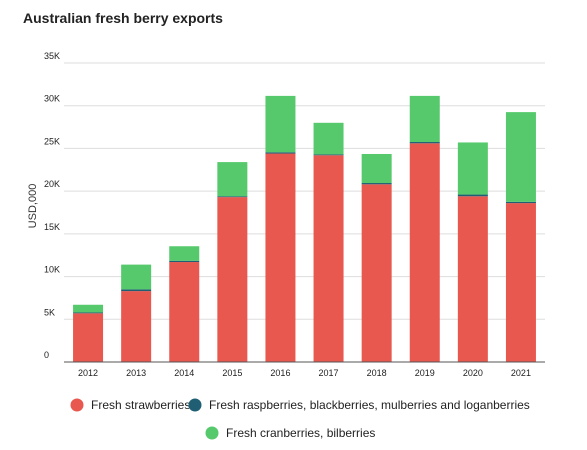 This screenshot has height=450, width=587. I want to click on y-tick-label: 30K, so click(52, 99).